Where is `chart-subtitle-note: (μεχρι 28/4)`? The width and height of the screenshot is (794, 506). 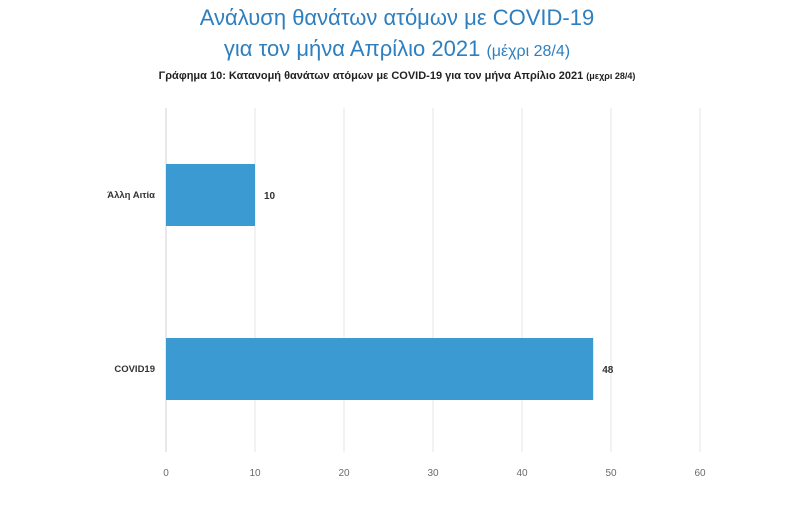 chart-subtitle-note: (μεχρι 28/4) is located at coordinates (611, 76).